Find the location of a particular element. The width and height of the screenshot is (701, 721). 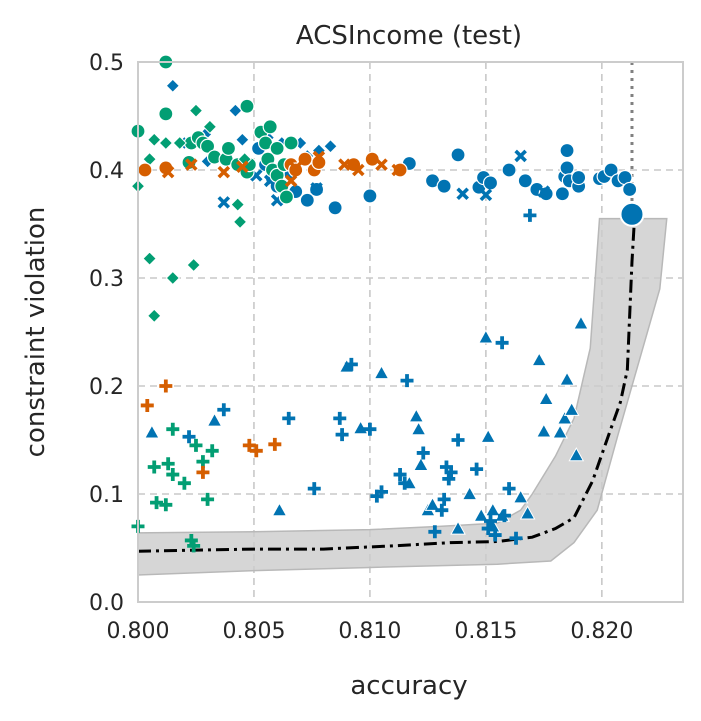

x-tick-labels: 0.800 0.805 0.810 0.815 0.820 is located at coordinates (370, 631).